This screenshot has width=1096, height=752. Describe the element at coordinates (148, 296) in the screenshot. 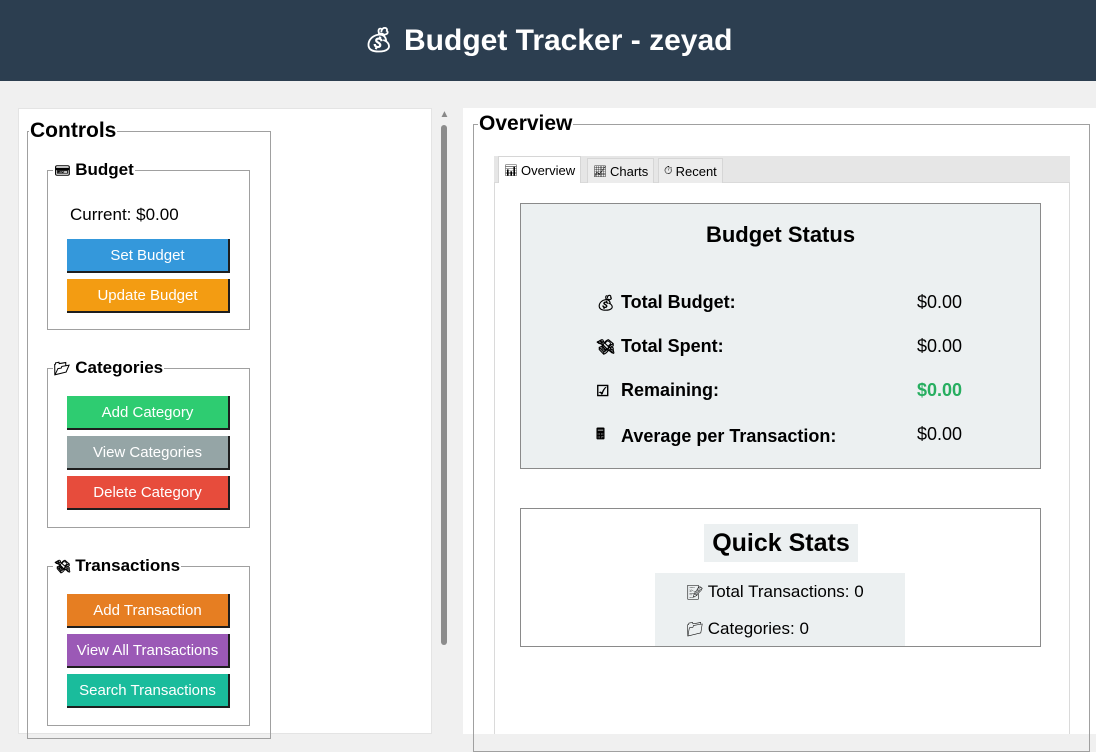

I see `update-budget-button: Update Budget` at that location.